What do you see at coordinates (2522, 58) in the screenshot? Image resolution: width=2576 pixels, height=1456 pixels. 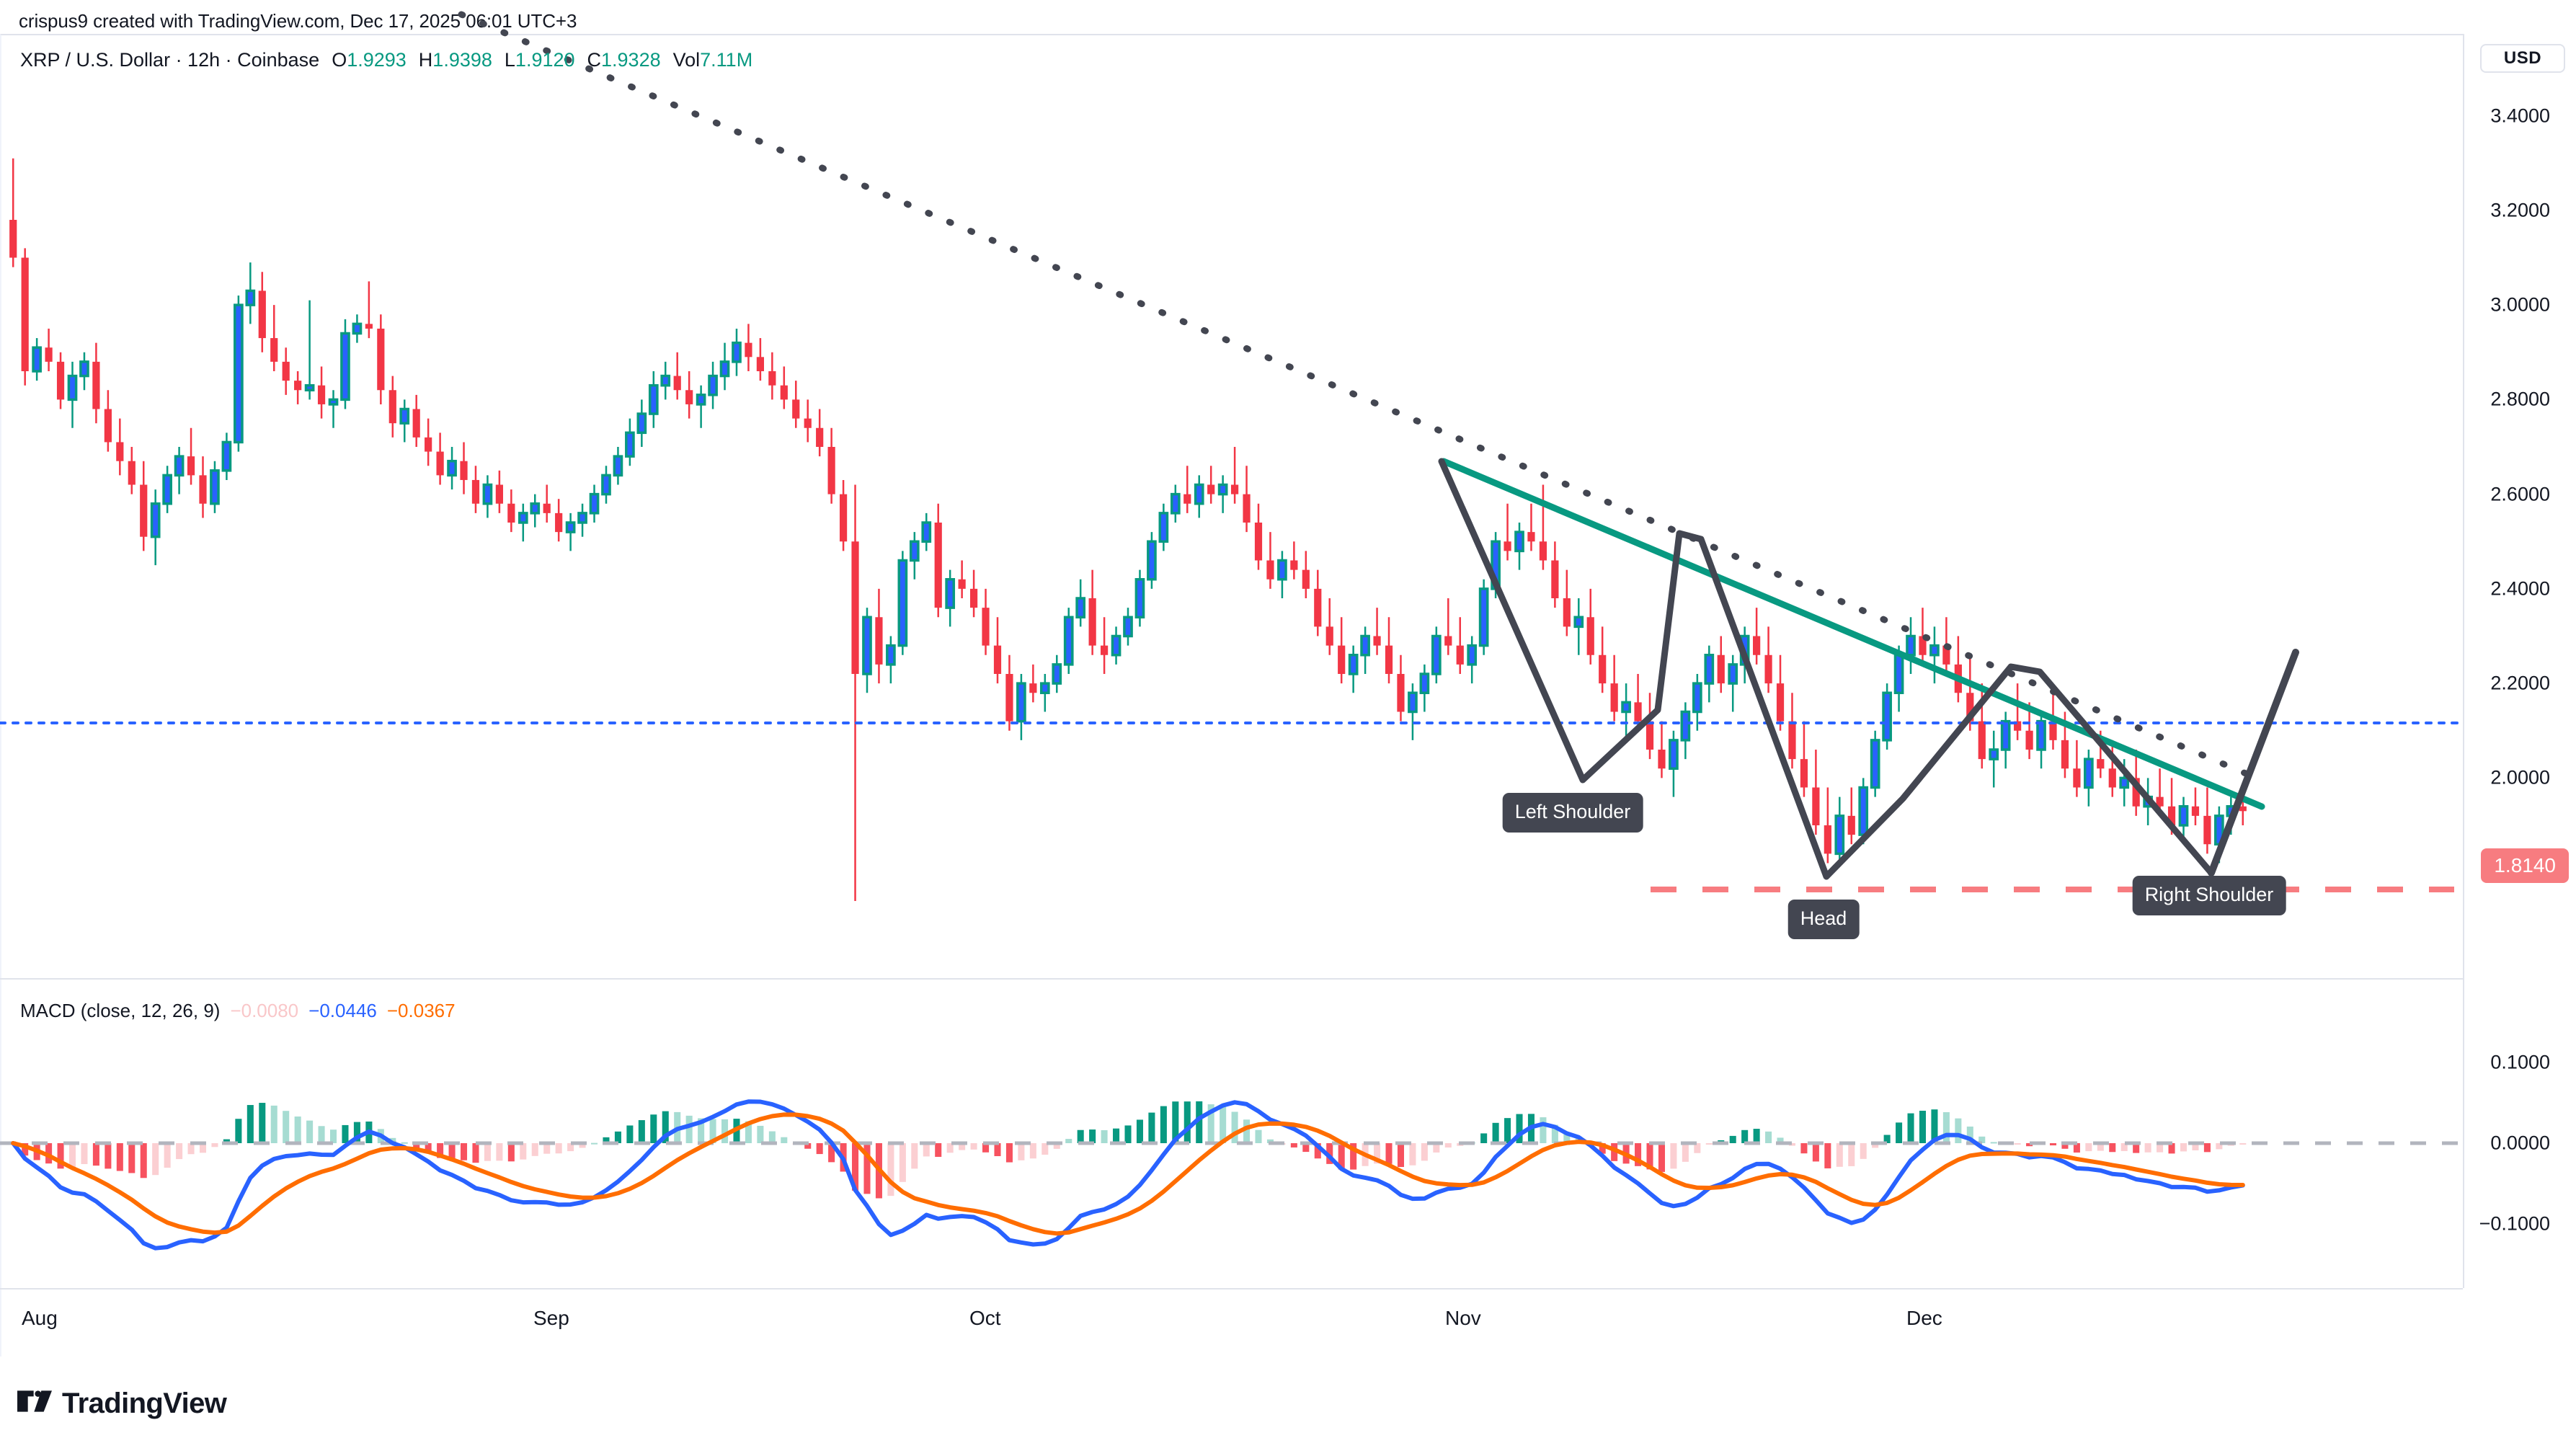 I see `currency-badge: USD` at bounding box center [2522, 58].